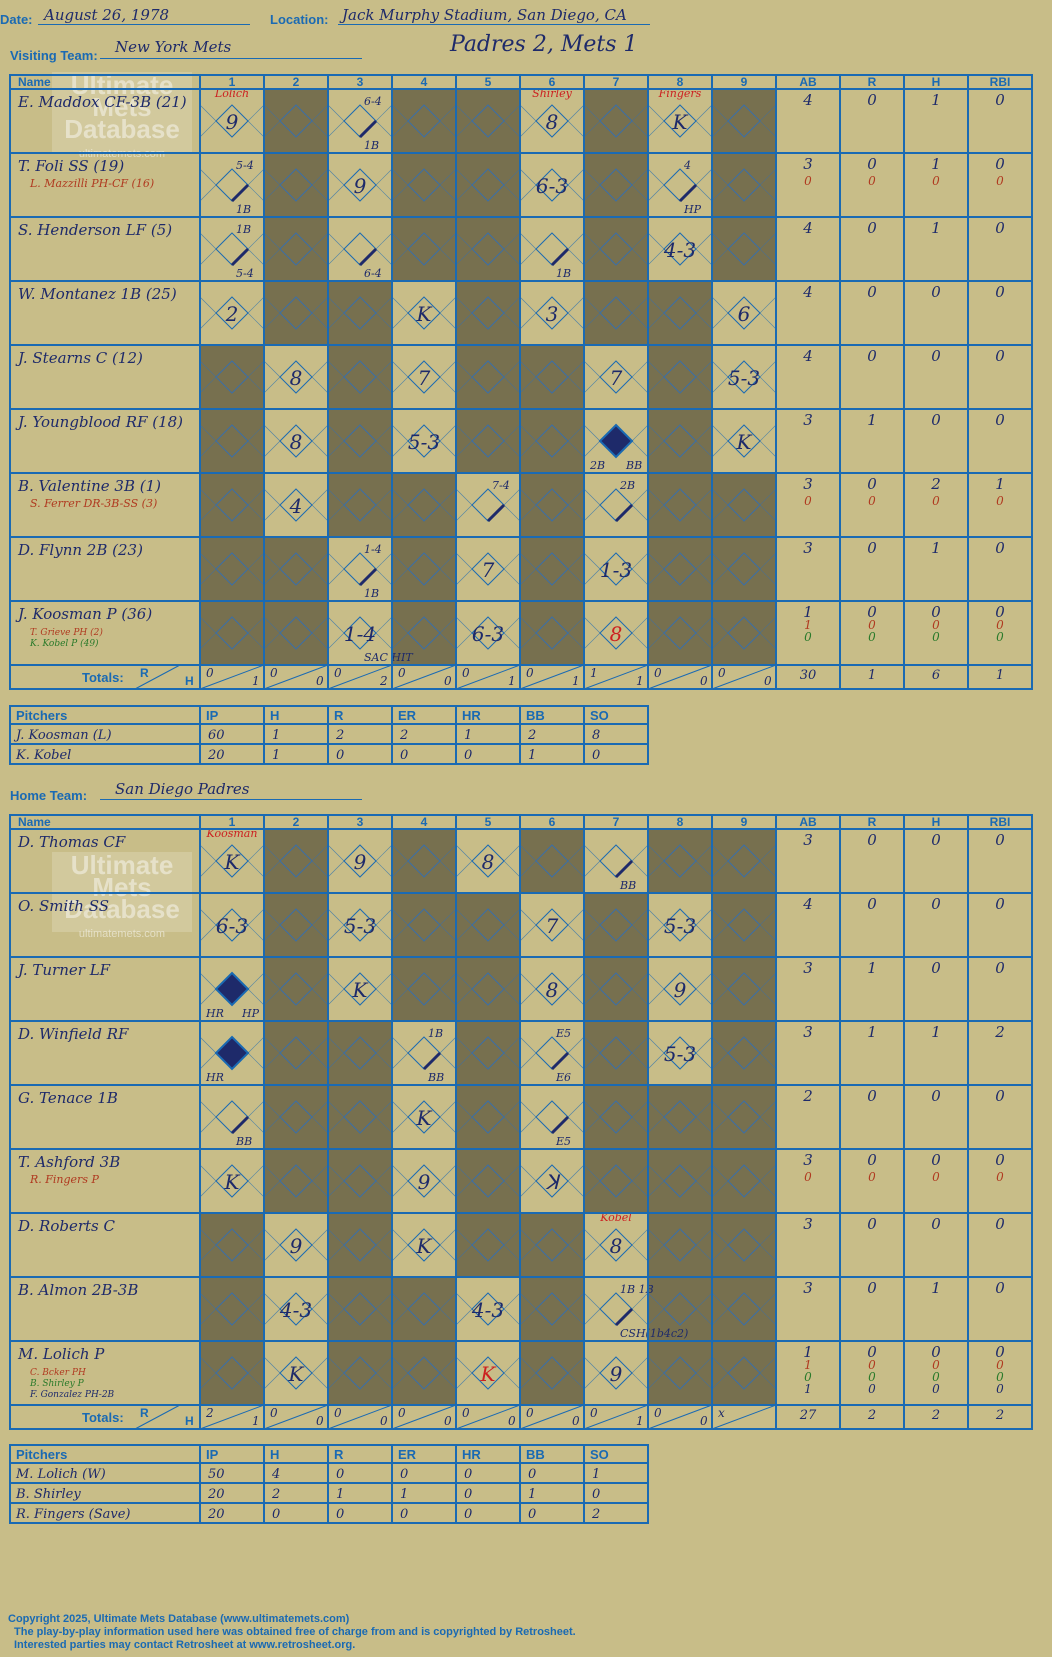 The height and width of the screenshot is (1657, 1052). What do you see at coordinates (936, 82) in the screenshot?
I see `column-header: H` at bounding box center [936, 82].